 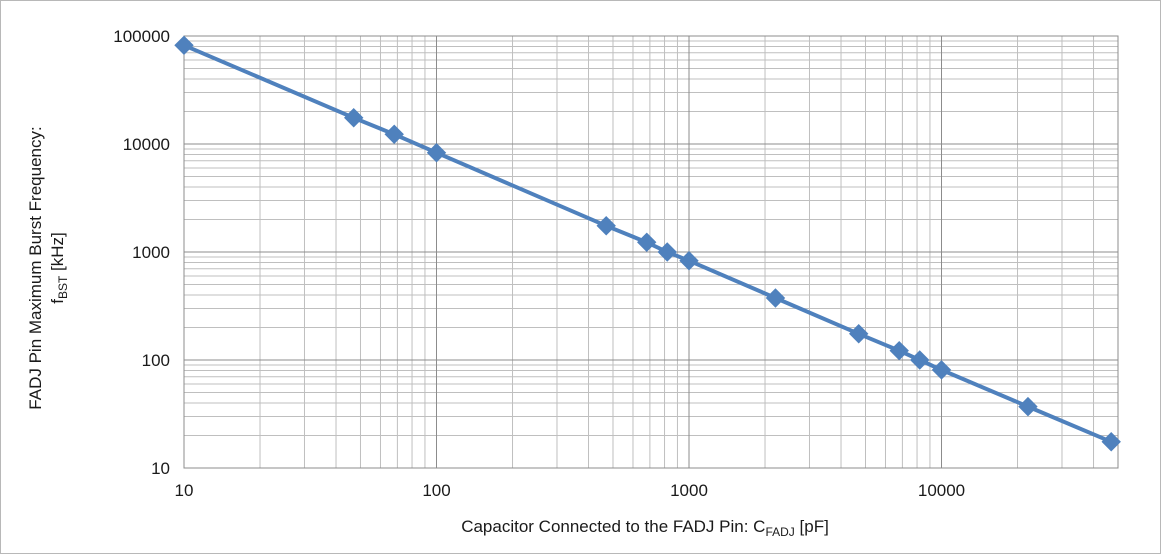 What do you see at coordinates (35, 267) in the screenshot?
I see `y-axis-title-line1: FADJ Pin Maximum Burst Frequency:` at bounding box center [35, 267].